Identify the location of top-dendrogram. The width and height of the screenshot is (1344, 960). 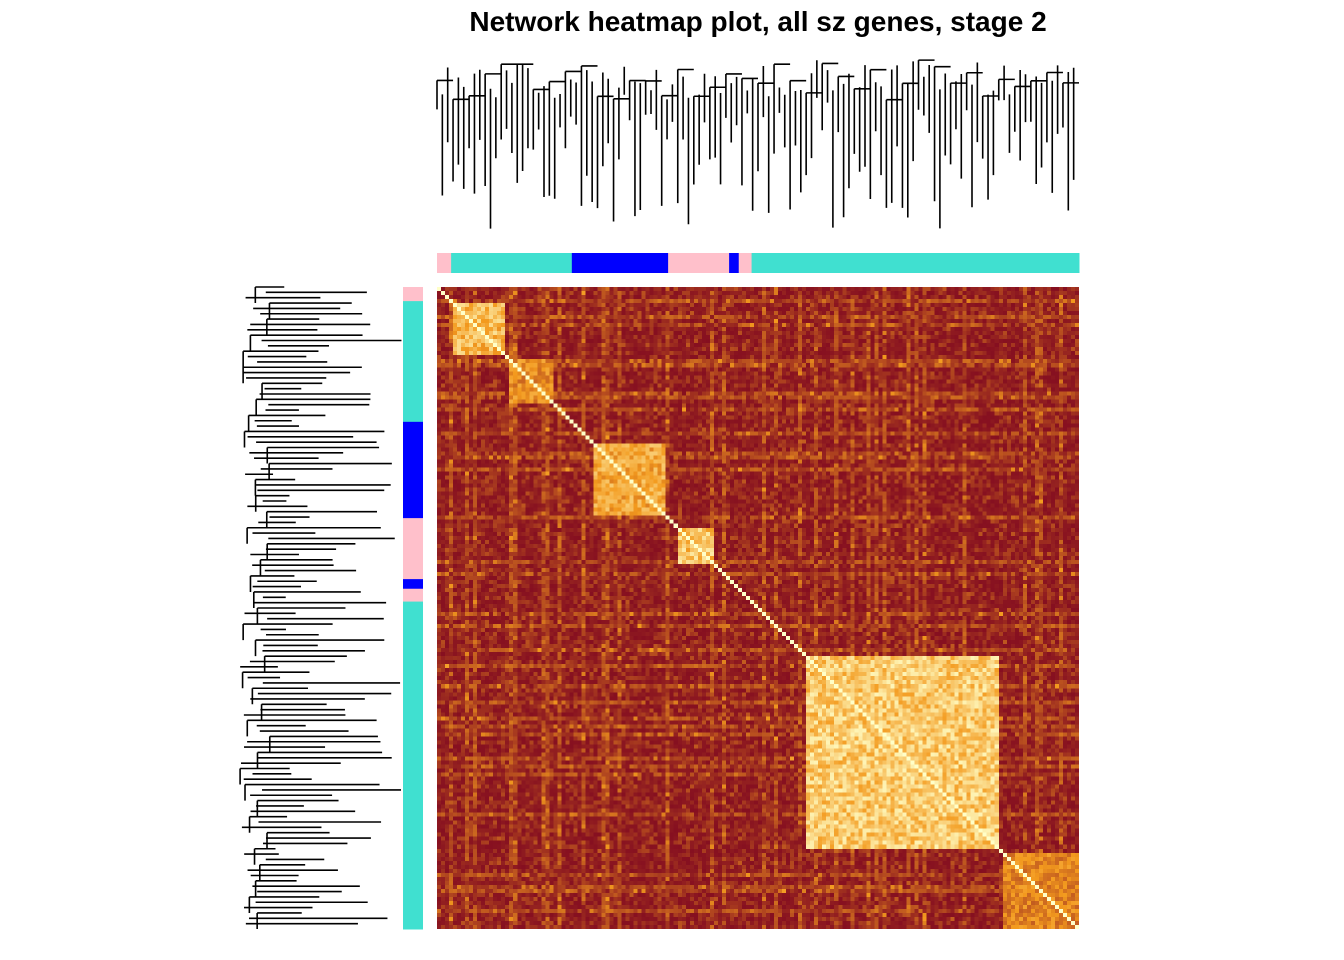
(757, 144).